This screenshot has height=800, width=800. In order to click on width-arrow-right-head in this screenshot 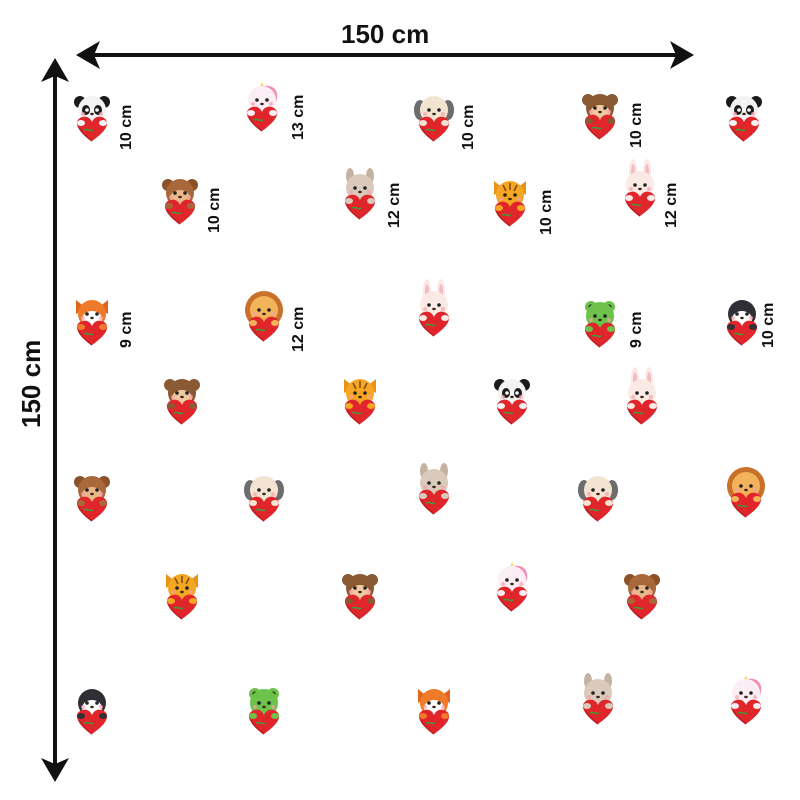, I will do `click(682, 55)`.